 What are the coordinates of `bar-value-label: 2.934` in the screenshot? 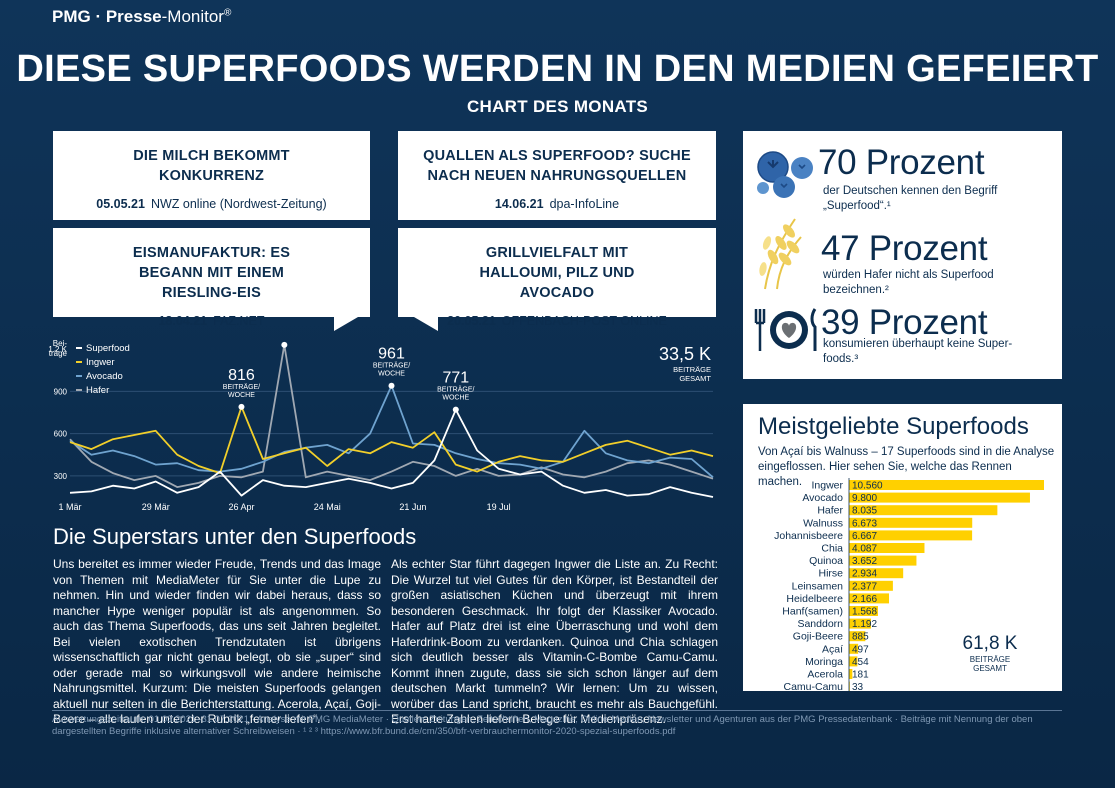 It's located at (864, 574).